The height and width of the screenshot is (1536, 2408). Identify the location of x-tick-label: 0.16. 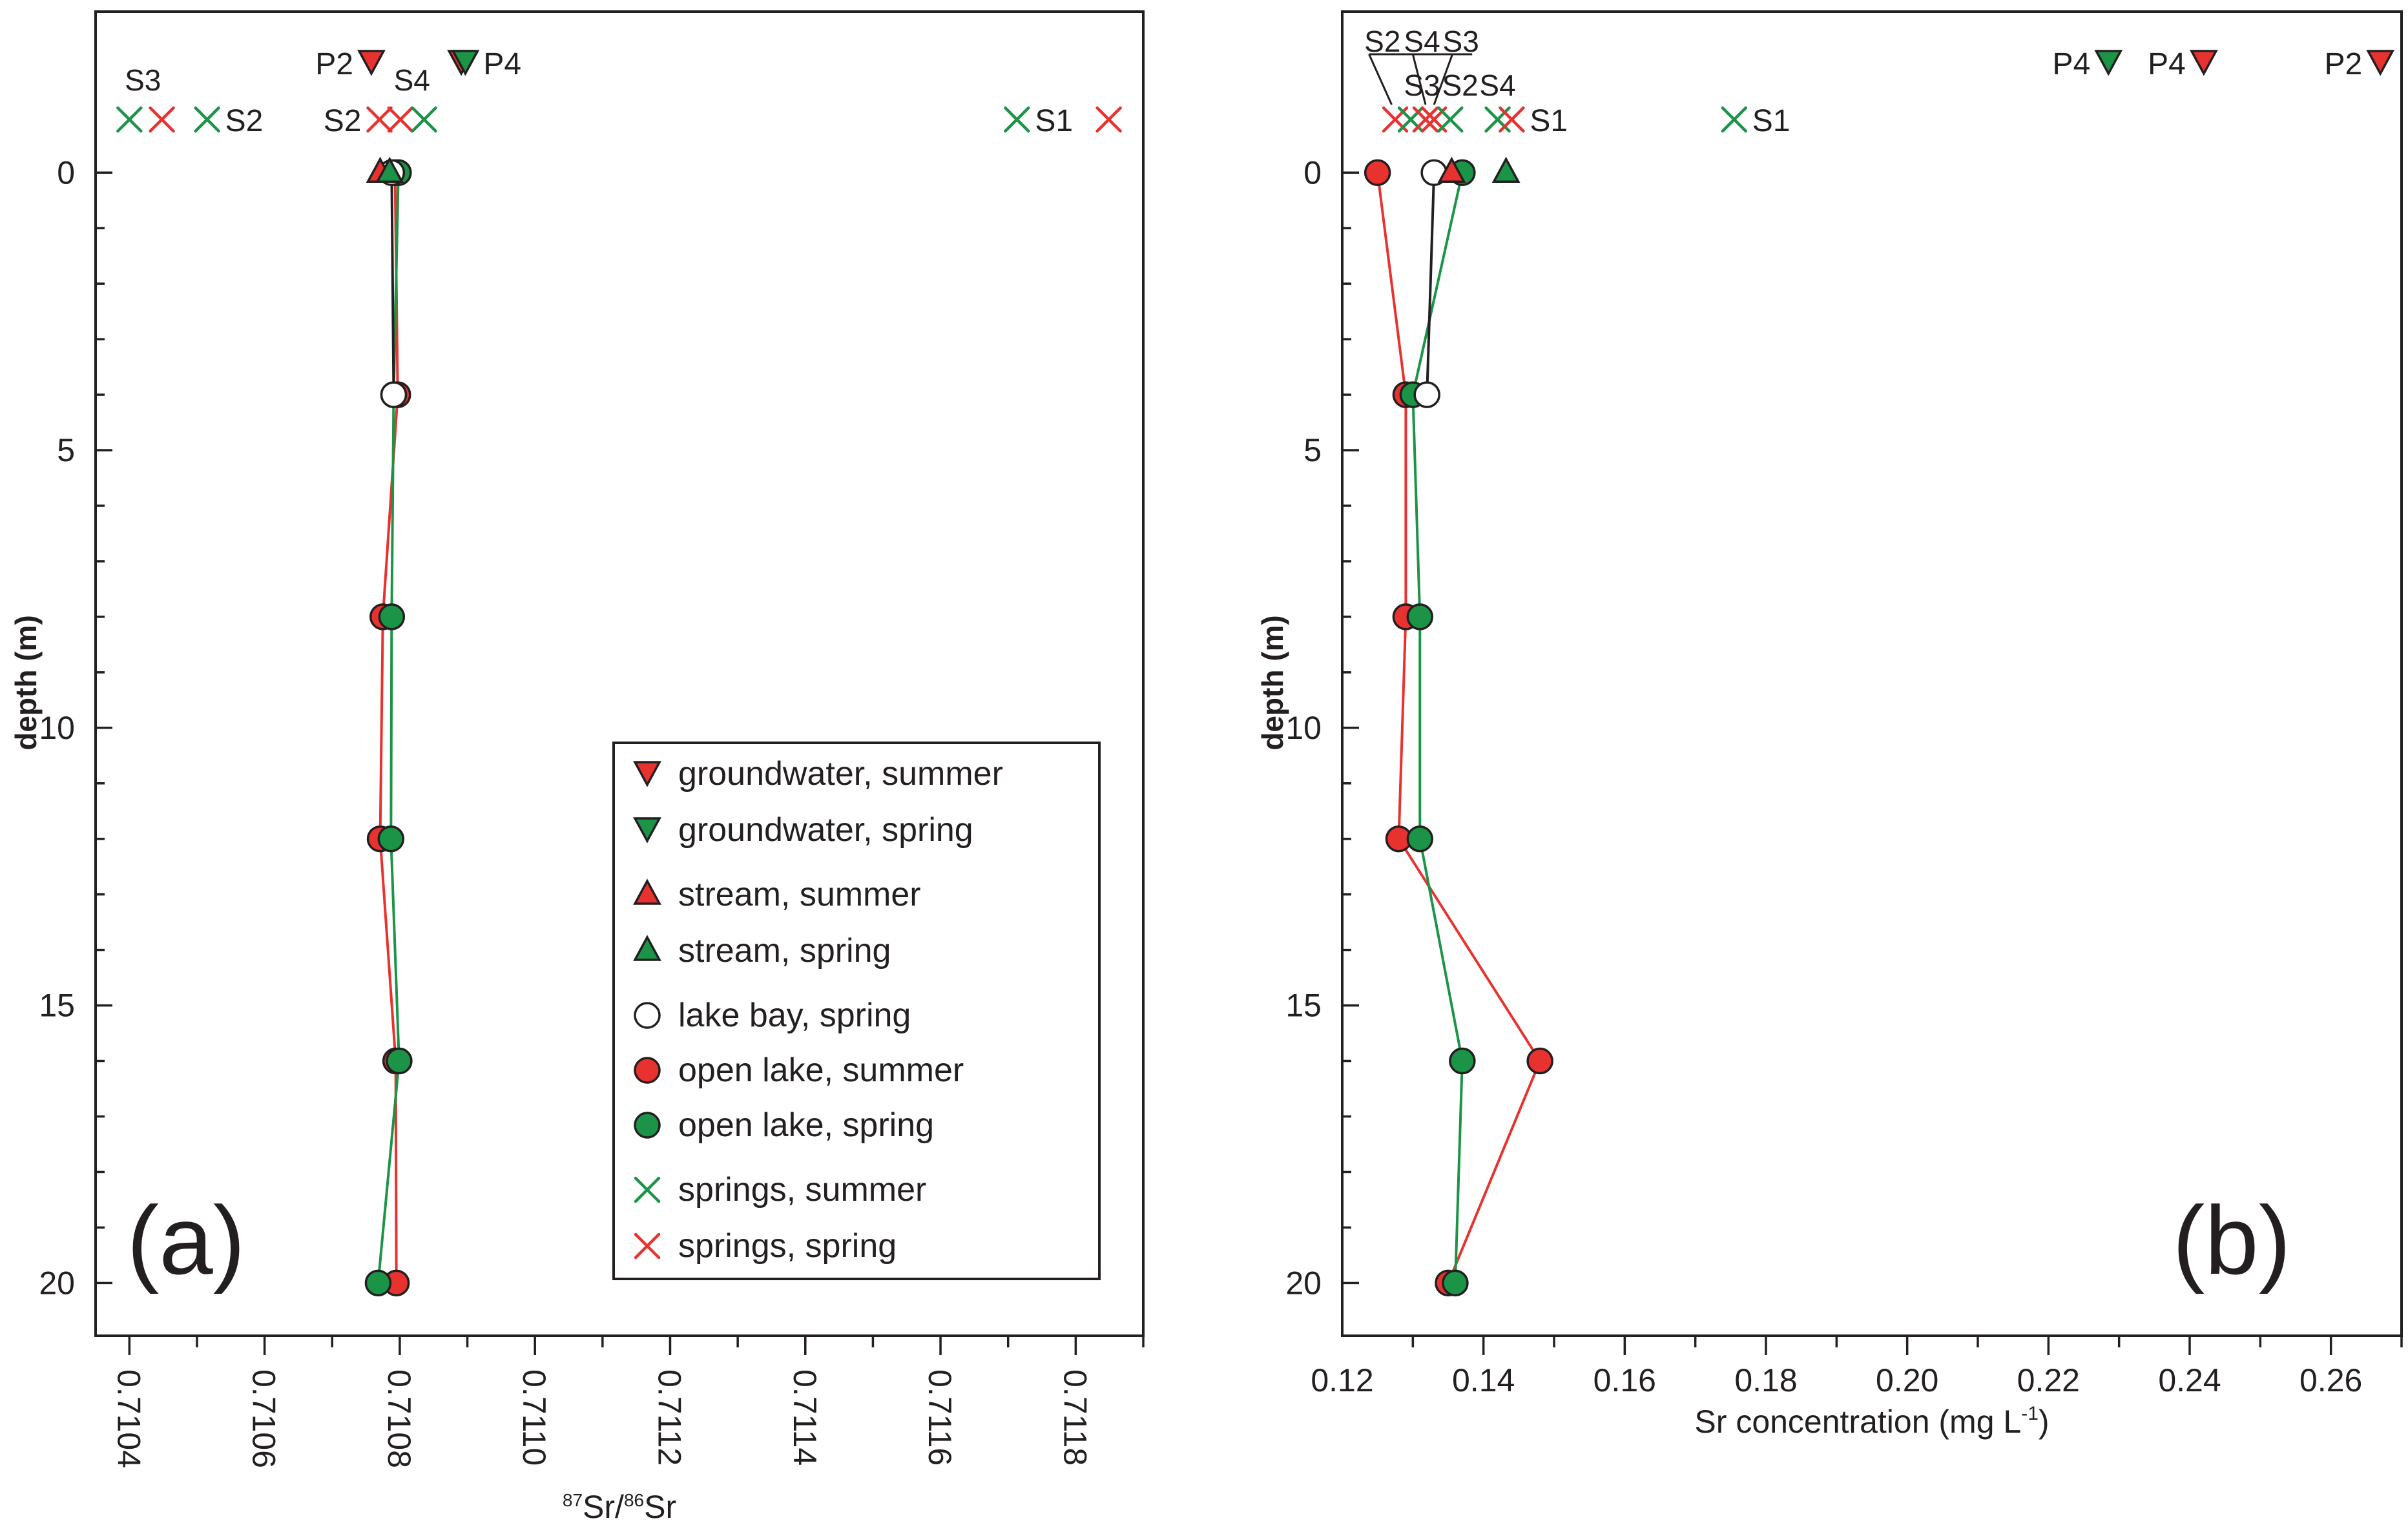
(1624, 1380).